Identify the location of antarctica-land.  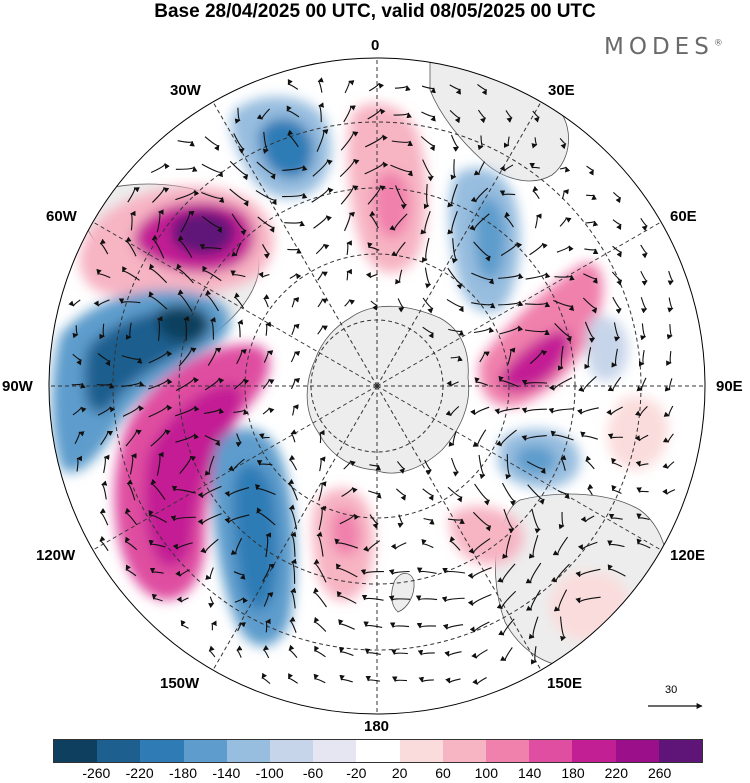
(388, 389).